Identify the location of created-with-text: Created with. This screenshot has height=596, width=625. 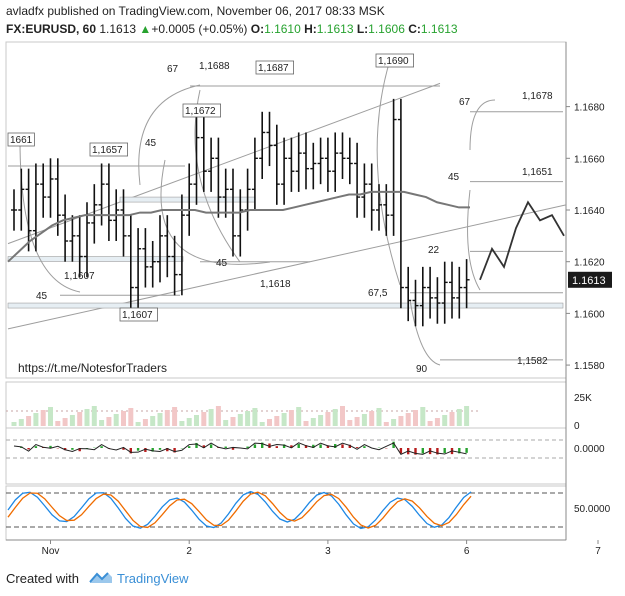
(42, 578).